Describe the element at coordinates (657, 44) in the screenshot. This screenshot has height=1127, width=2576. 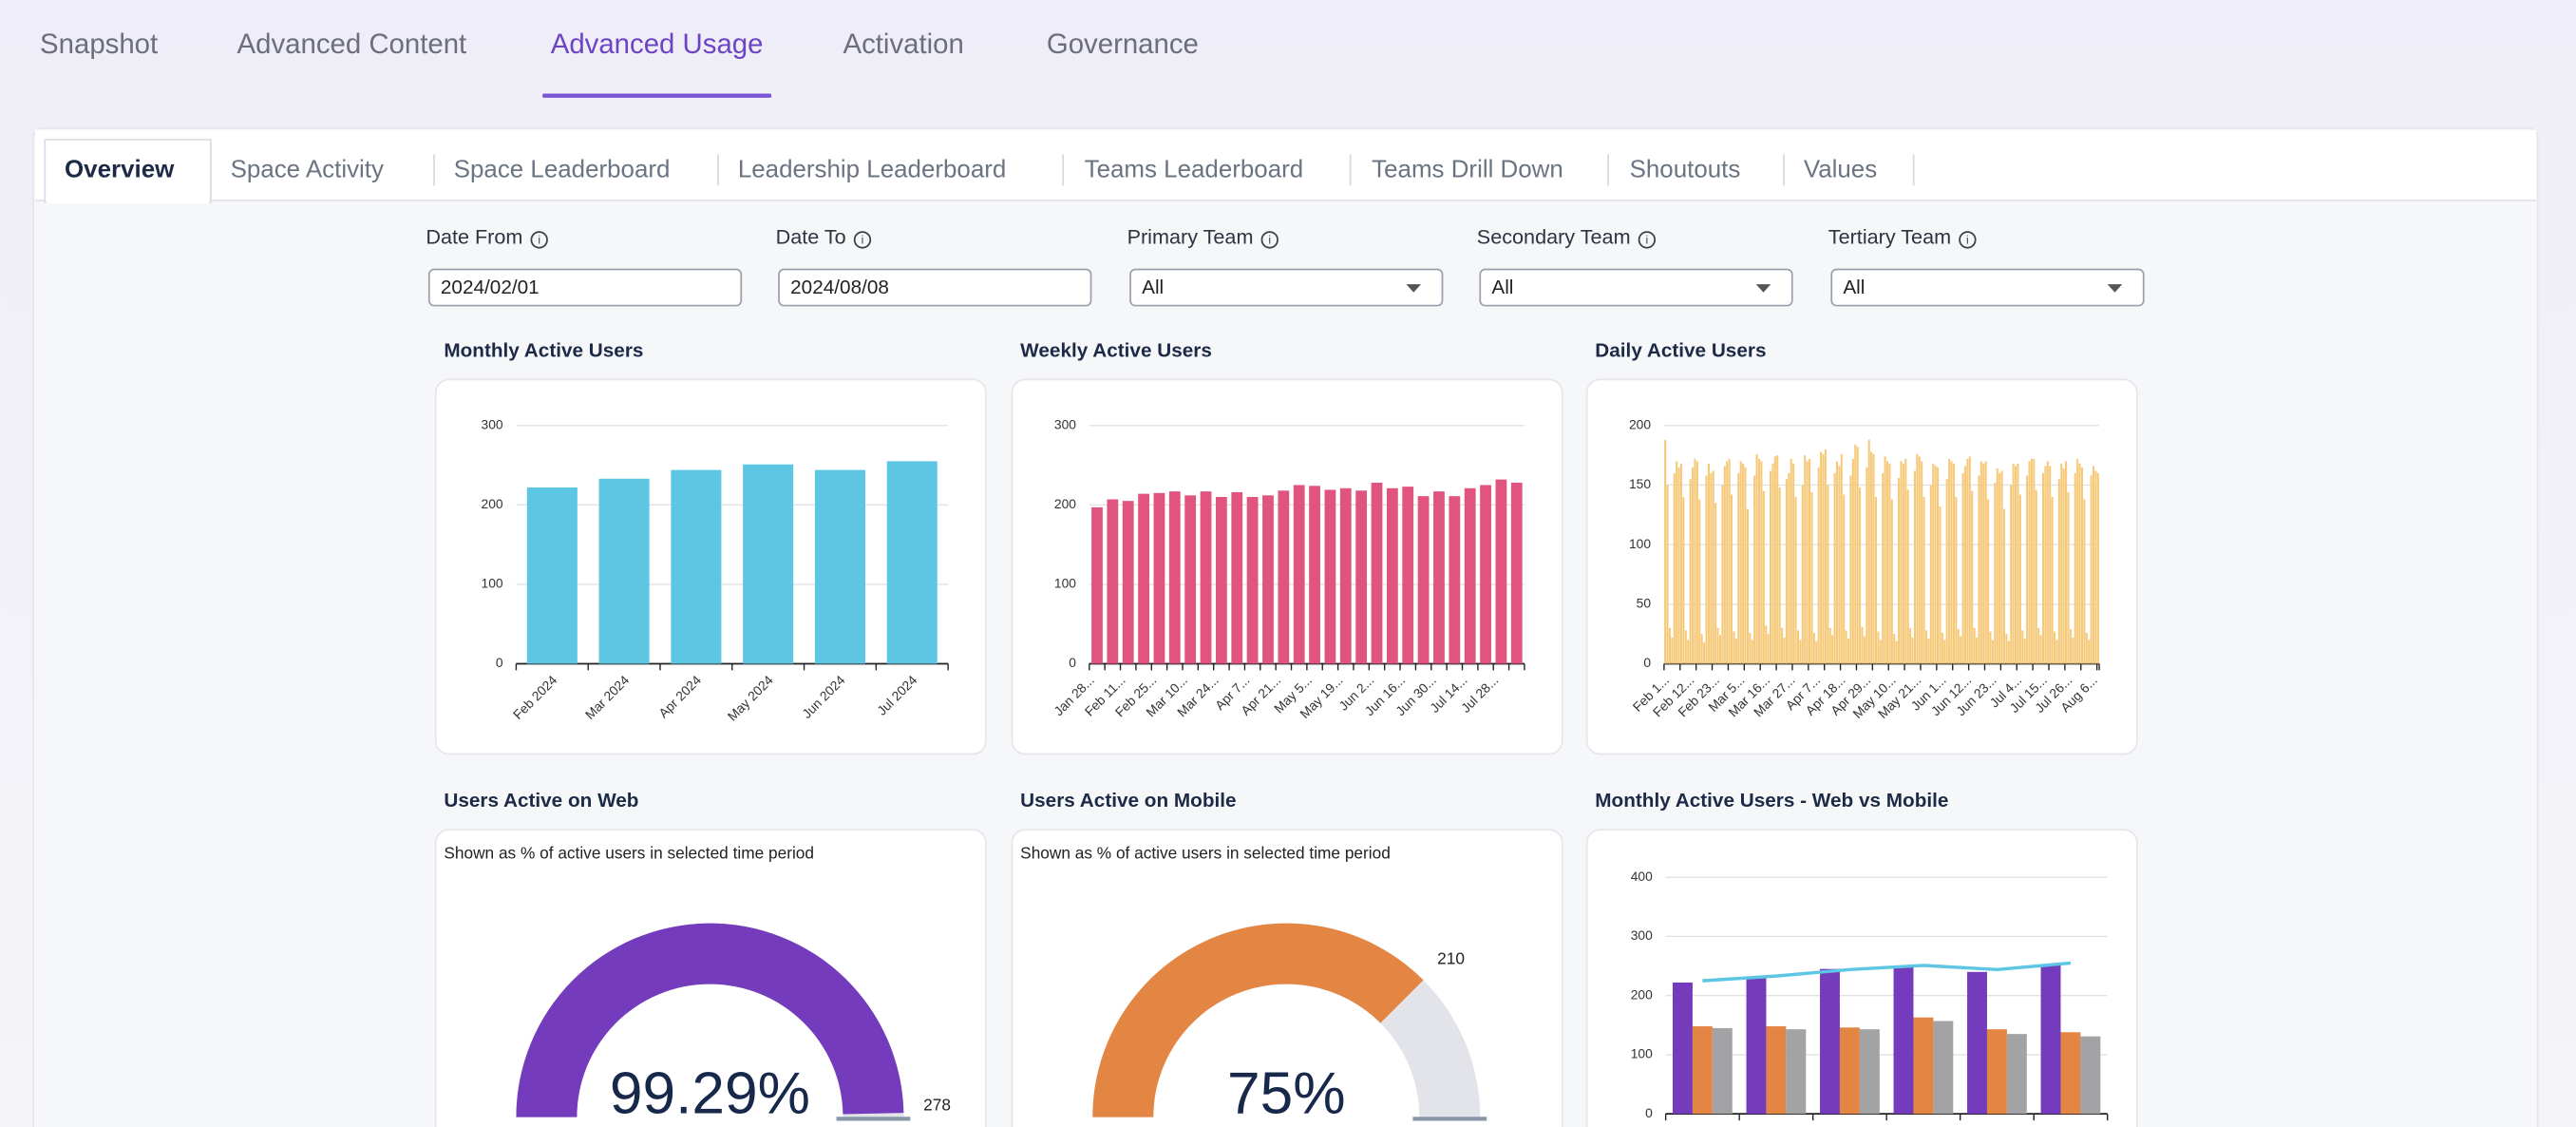
I see `nav-tab: Advanced Usage` at that location.